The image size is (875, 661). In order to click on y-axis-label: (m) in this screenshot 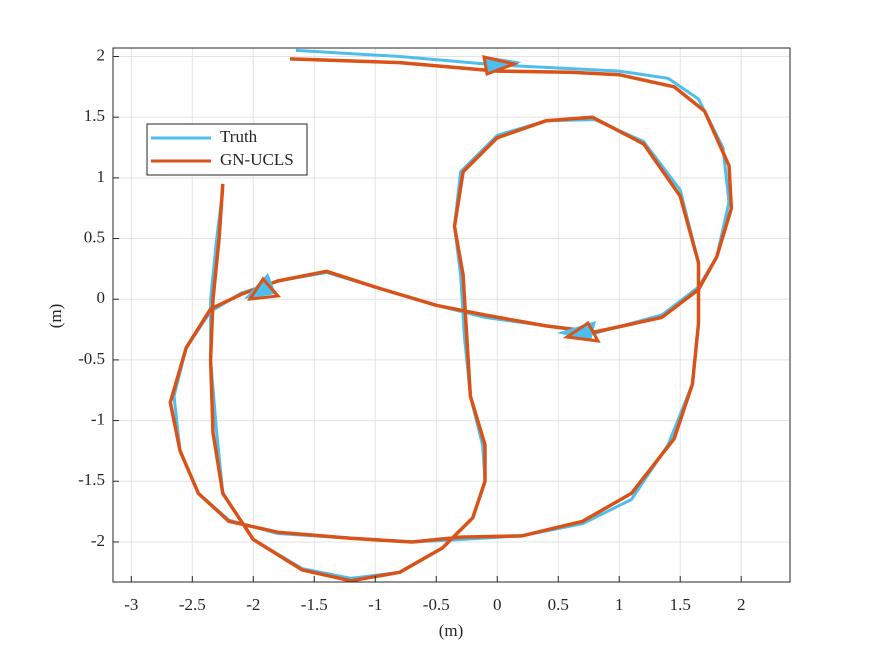, I will do `click(55, 316)`.